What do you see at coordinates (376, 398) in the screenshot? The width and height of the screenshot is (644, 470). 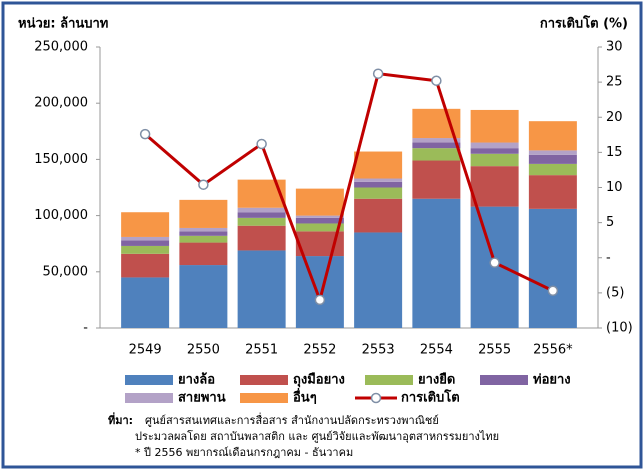 I see `legend-marker` at bounding box center [376, 398].